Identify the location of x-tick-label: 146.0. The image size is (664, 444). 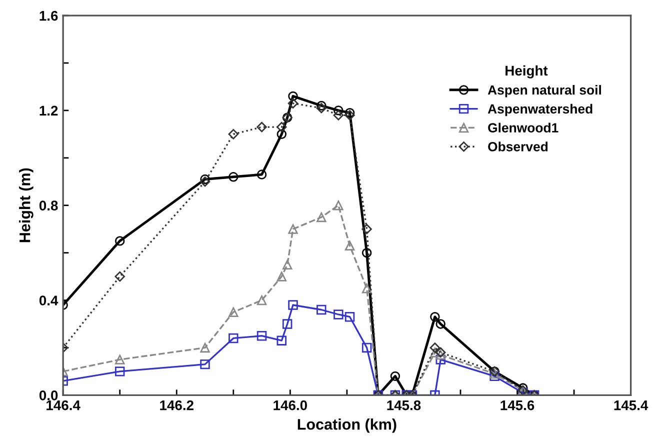
(290, 405).